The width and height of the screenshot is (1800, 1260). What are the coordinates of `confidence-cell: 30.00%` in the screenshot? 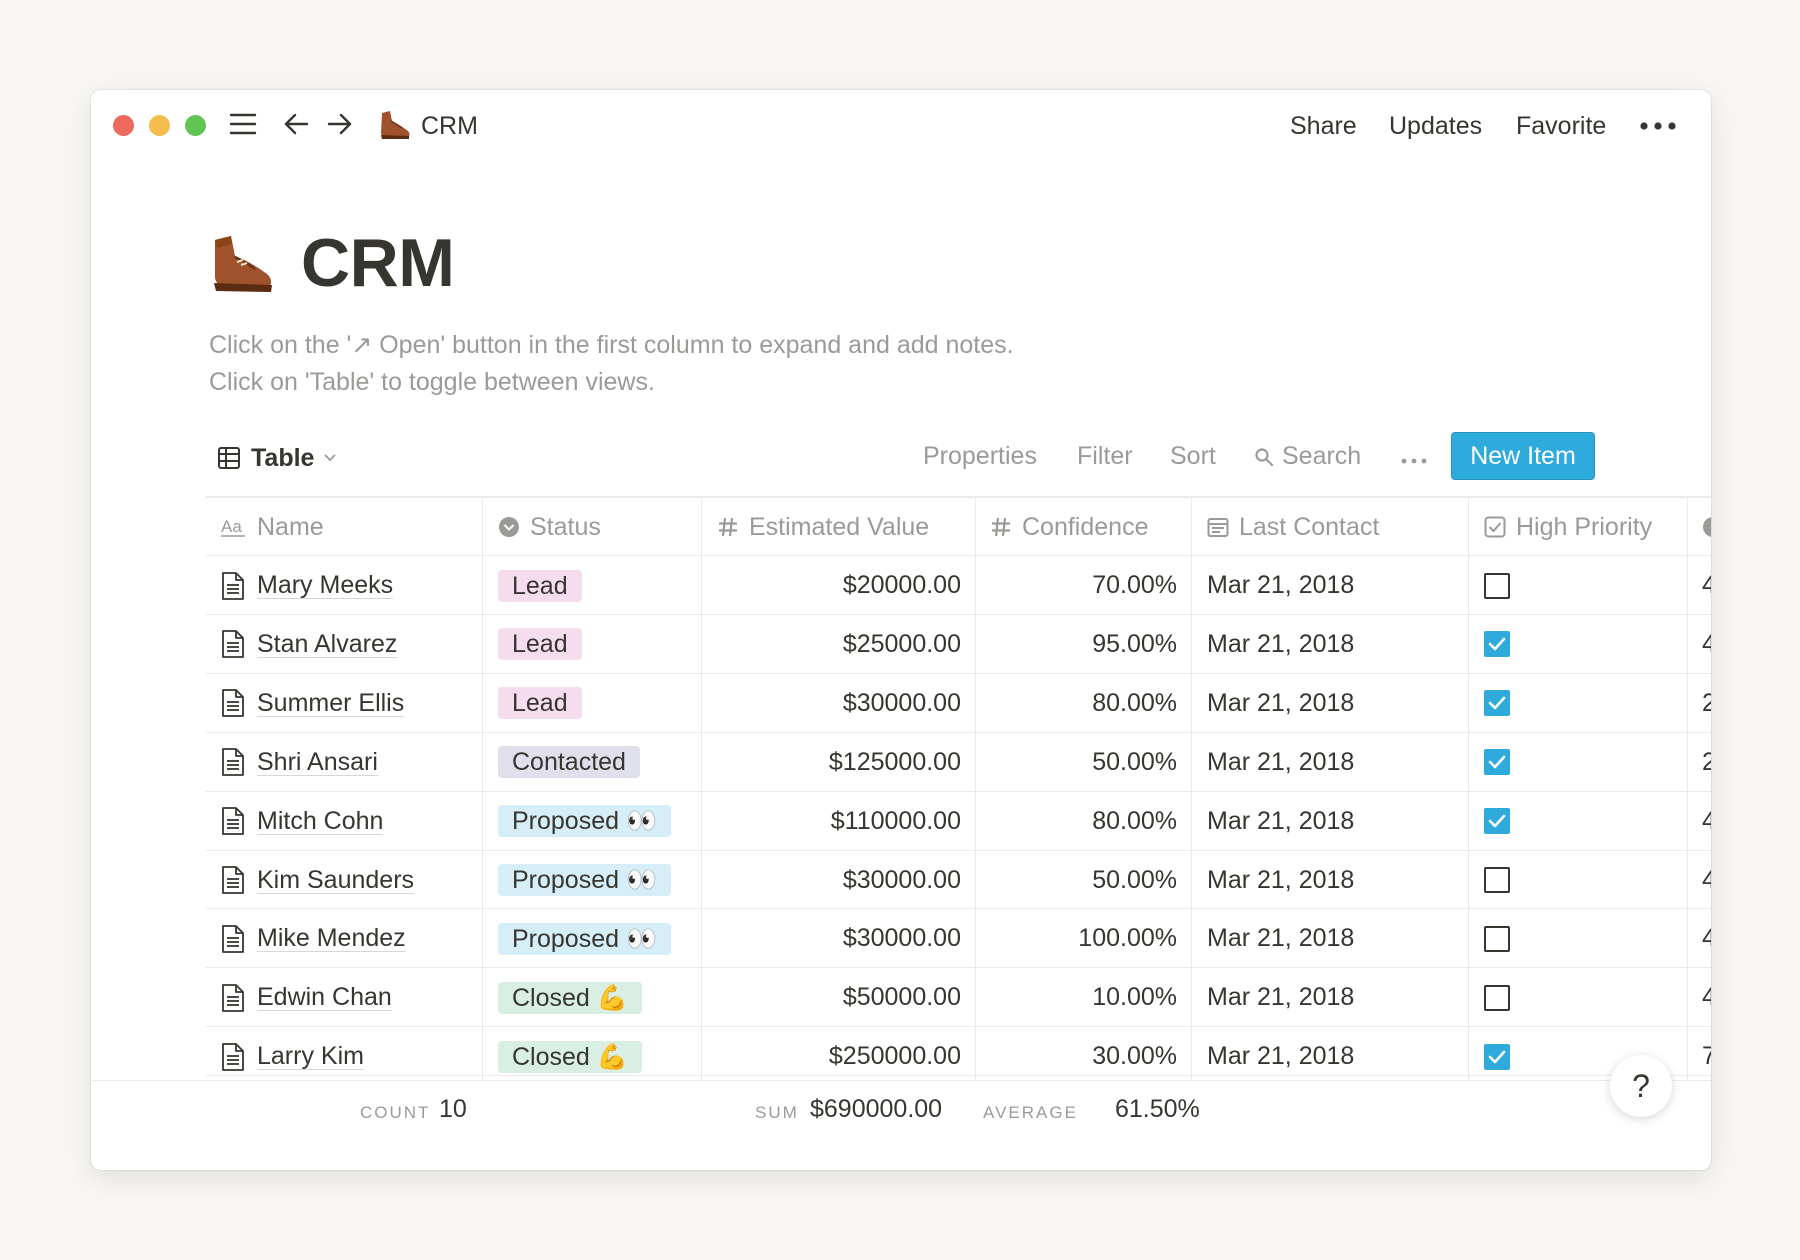 It's located at (1084, 1053).